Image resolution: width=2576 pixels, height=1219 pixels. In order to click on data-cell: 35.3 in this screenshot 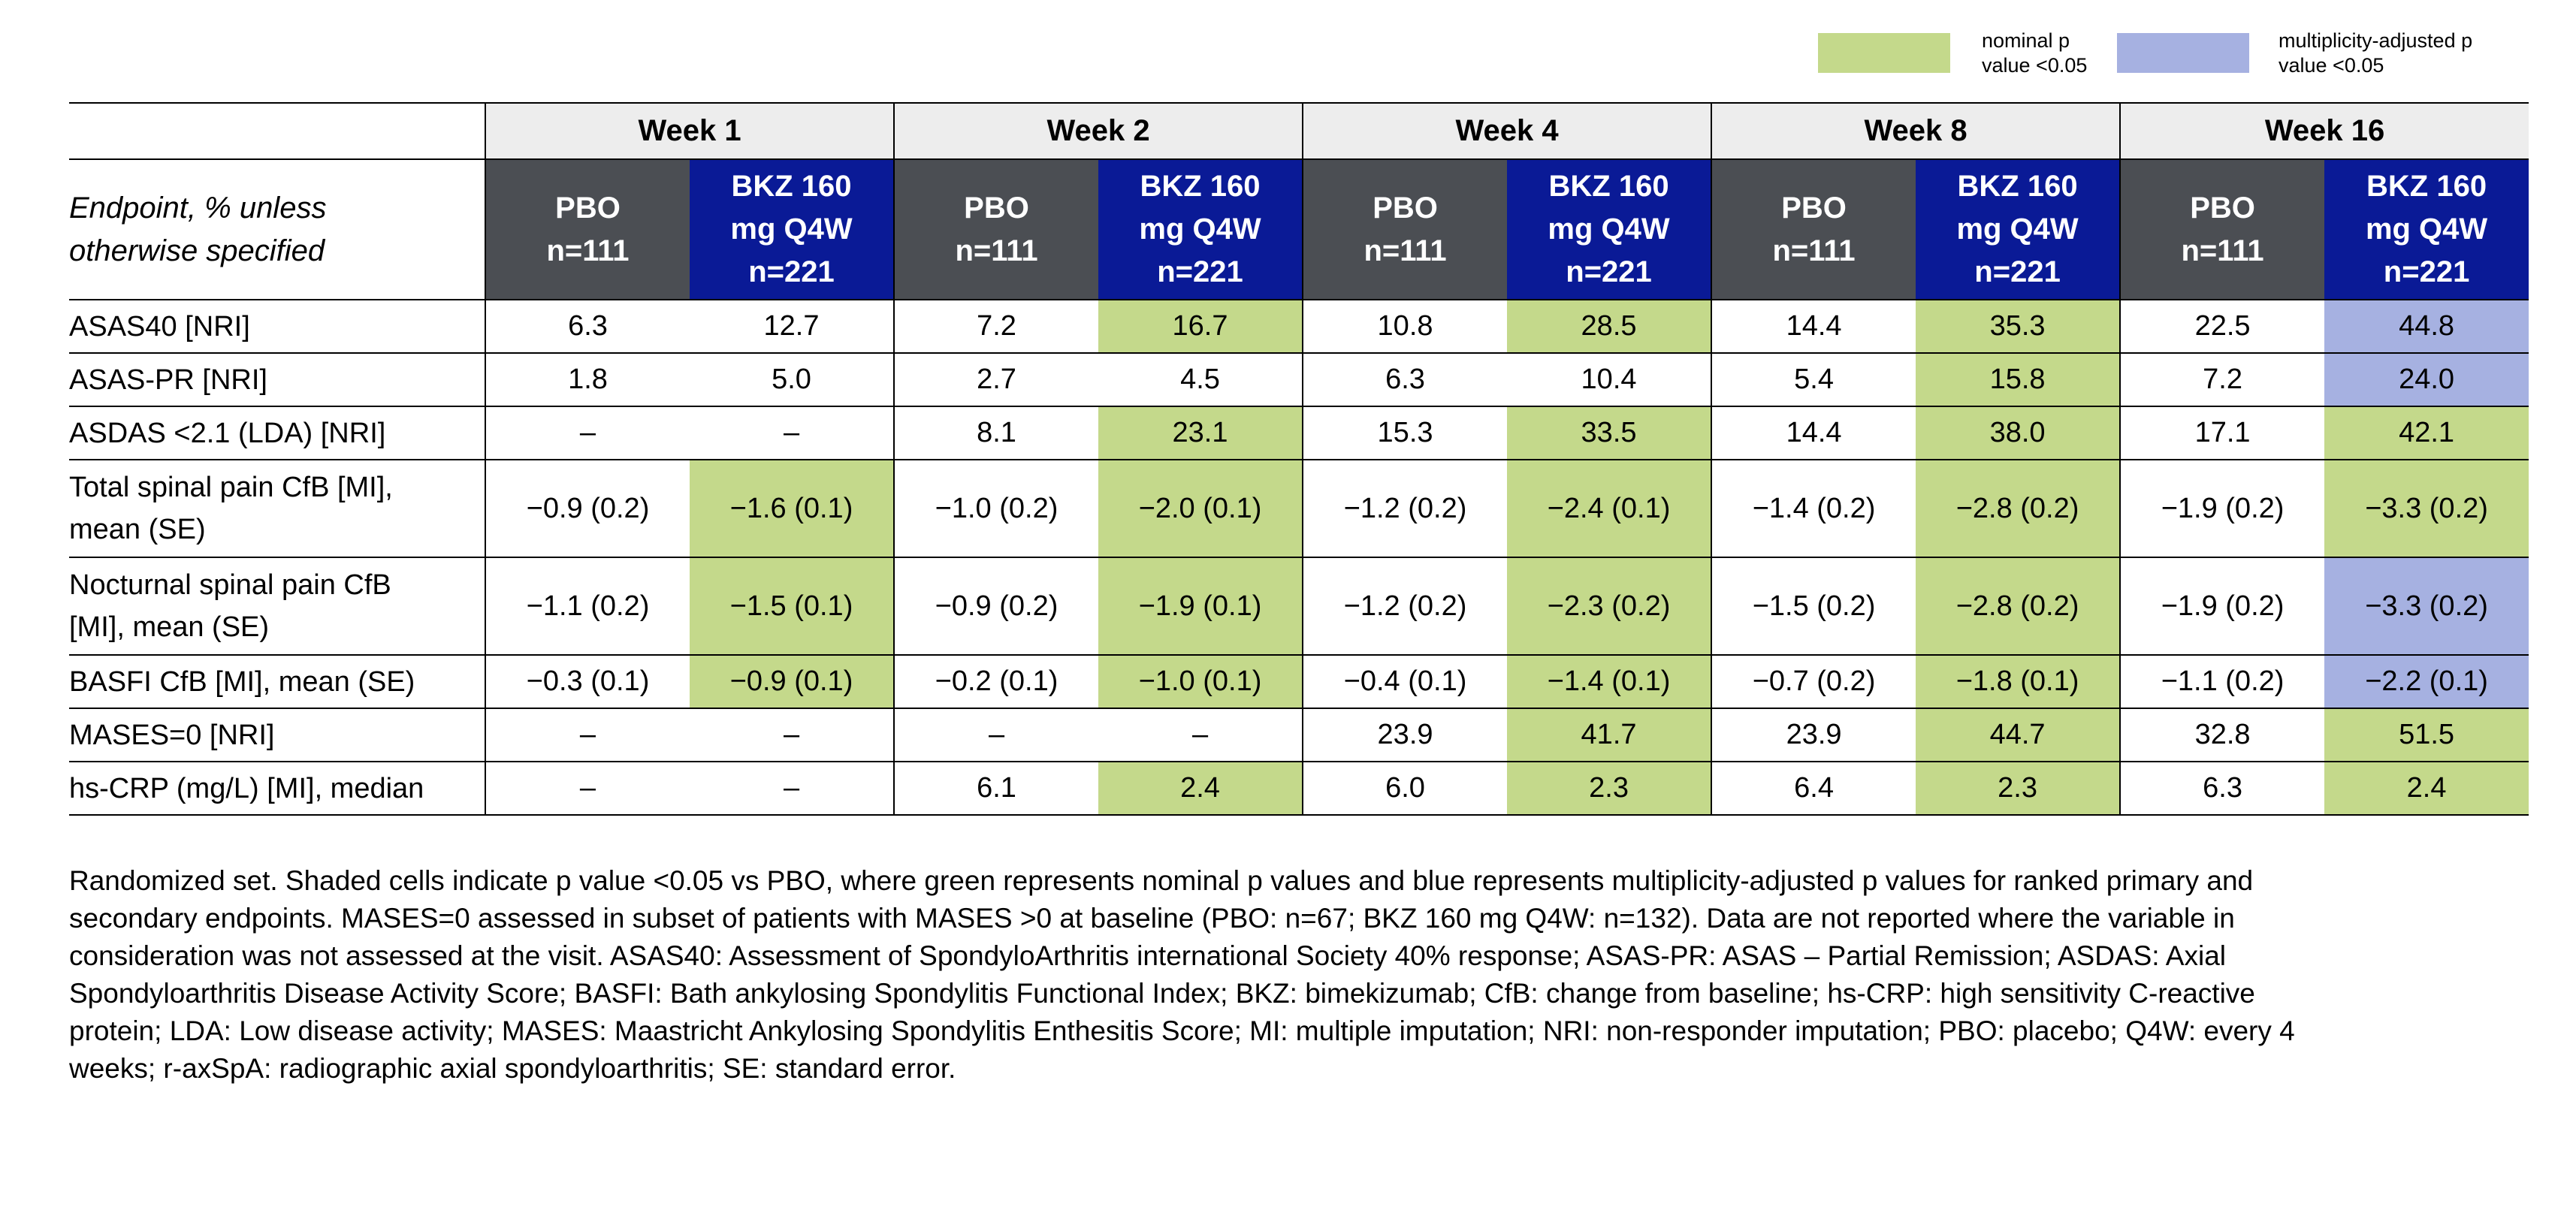, I will do `click(2018, 326)`.